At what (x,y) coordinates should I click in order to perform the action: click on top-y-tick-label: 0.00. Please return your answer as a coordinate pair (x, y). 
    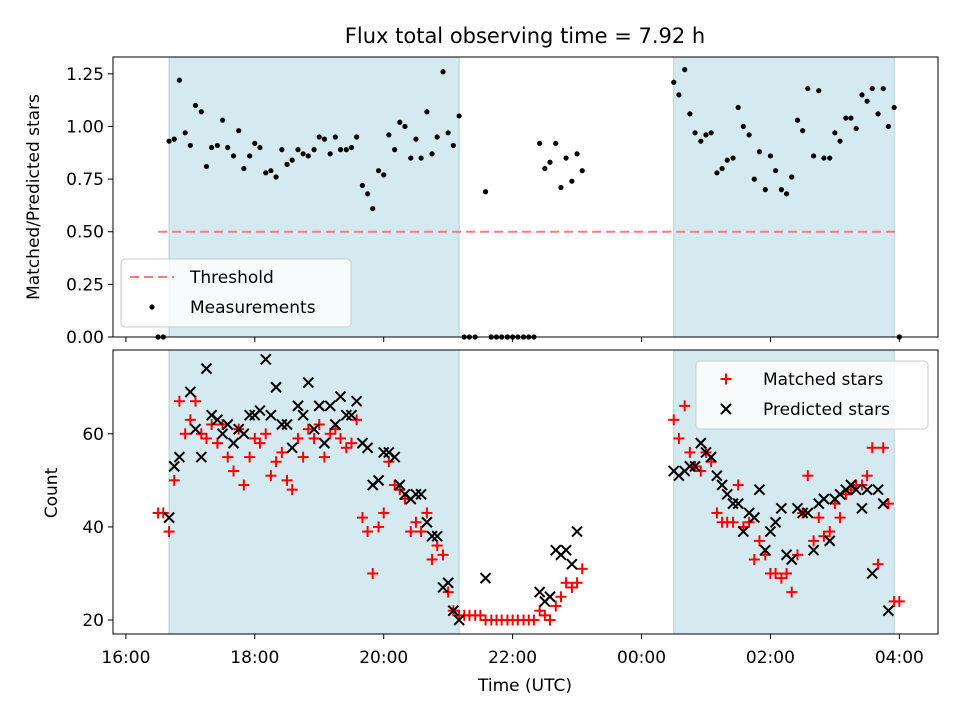
    Looking at the image, I should click on (85, 338).